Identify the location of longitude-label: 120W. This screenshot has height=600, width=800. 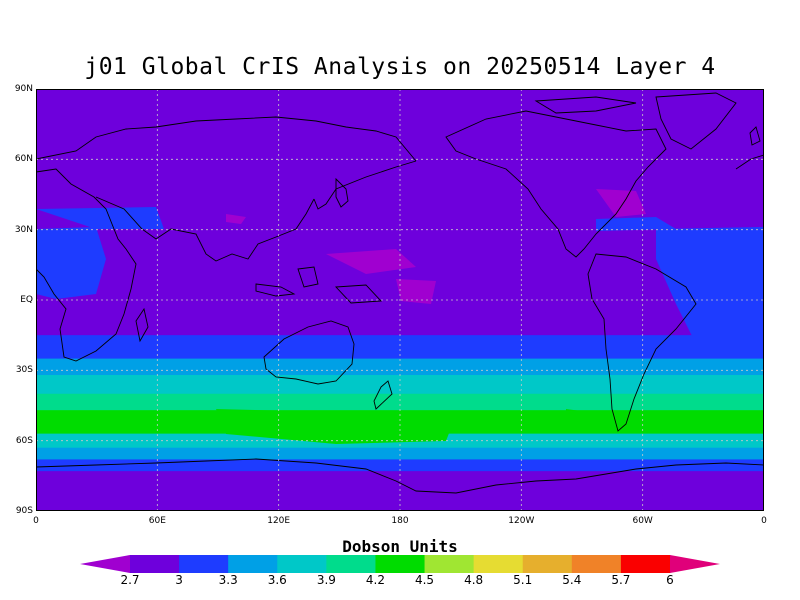
(521, 521).